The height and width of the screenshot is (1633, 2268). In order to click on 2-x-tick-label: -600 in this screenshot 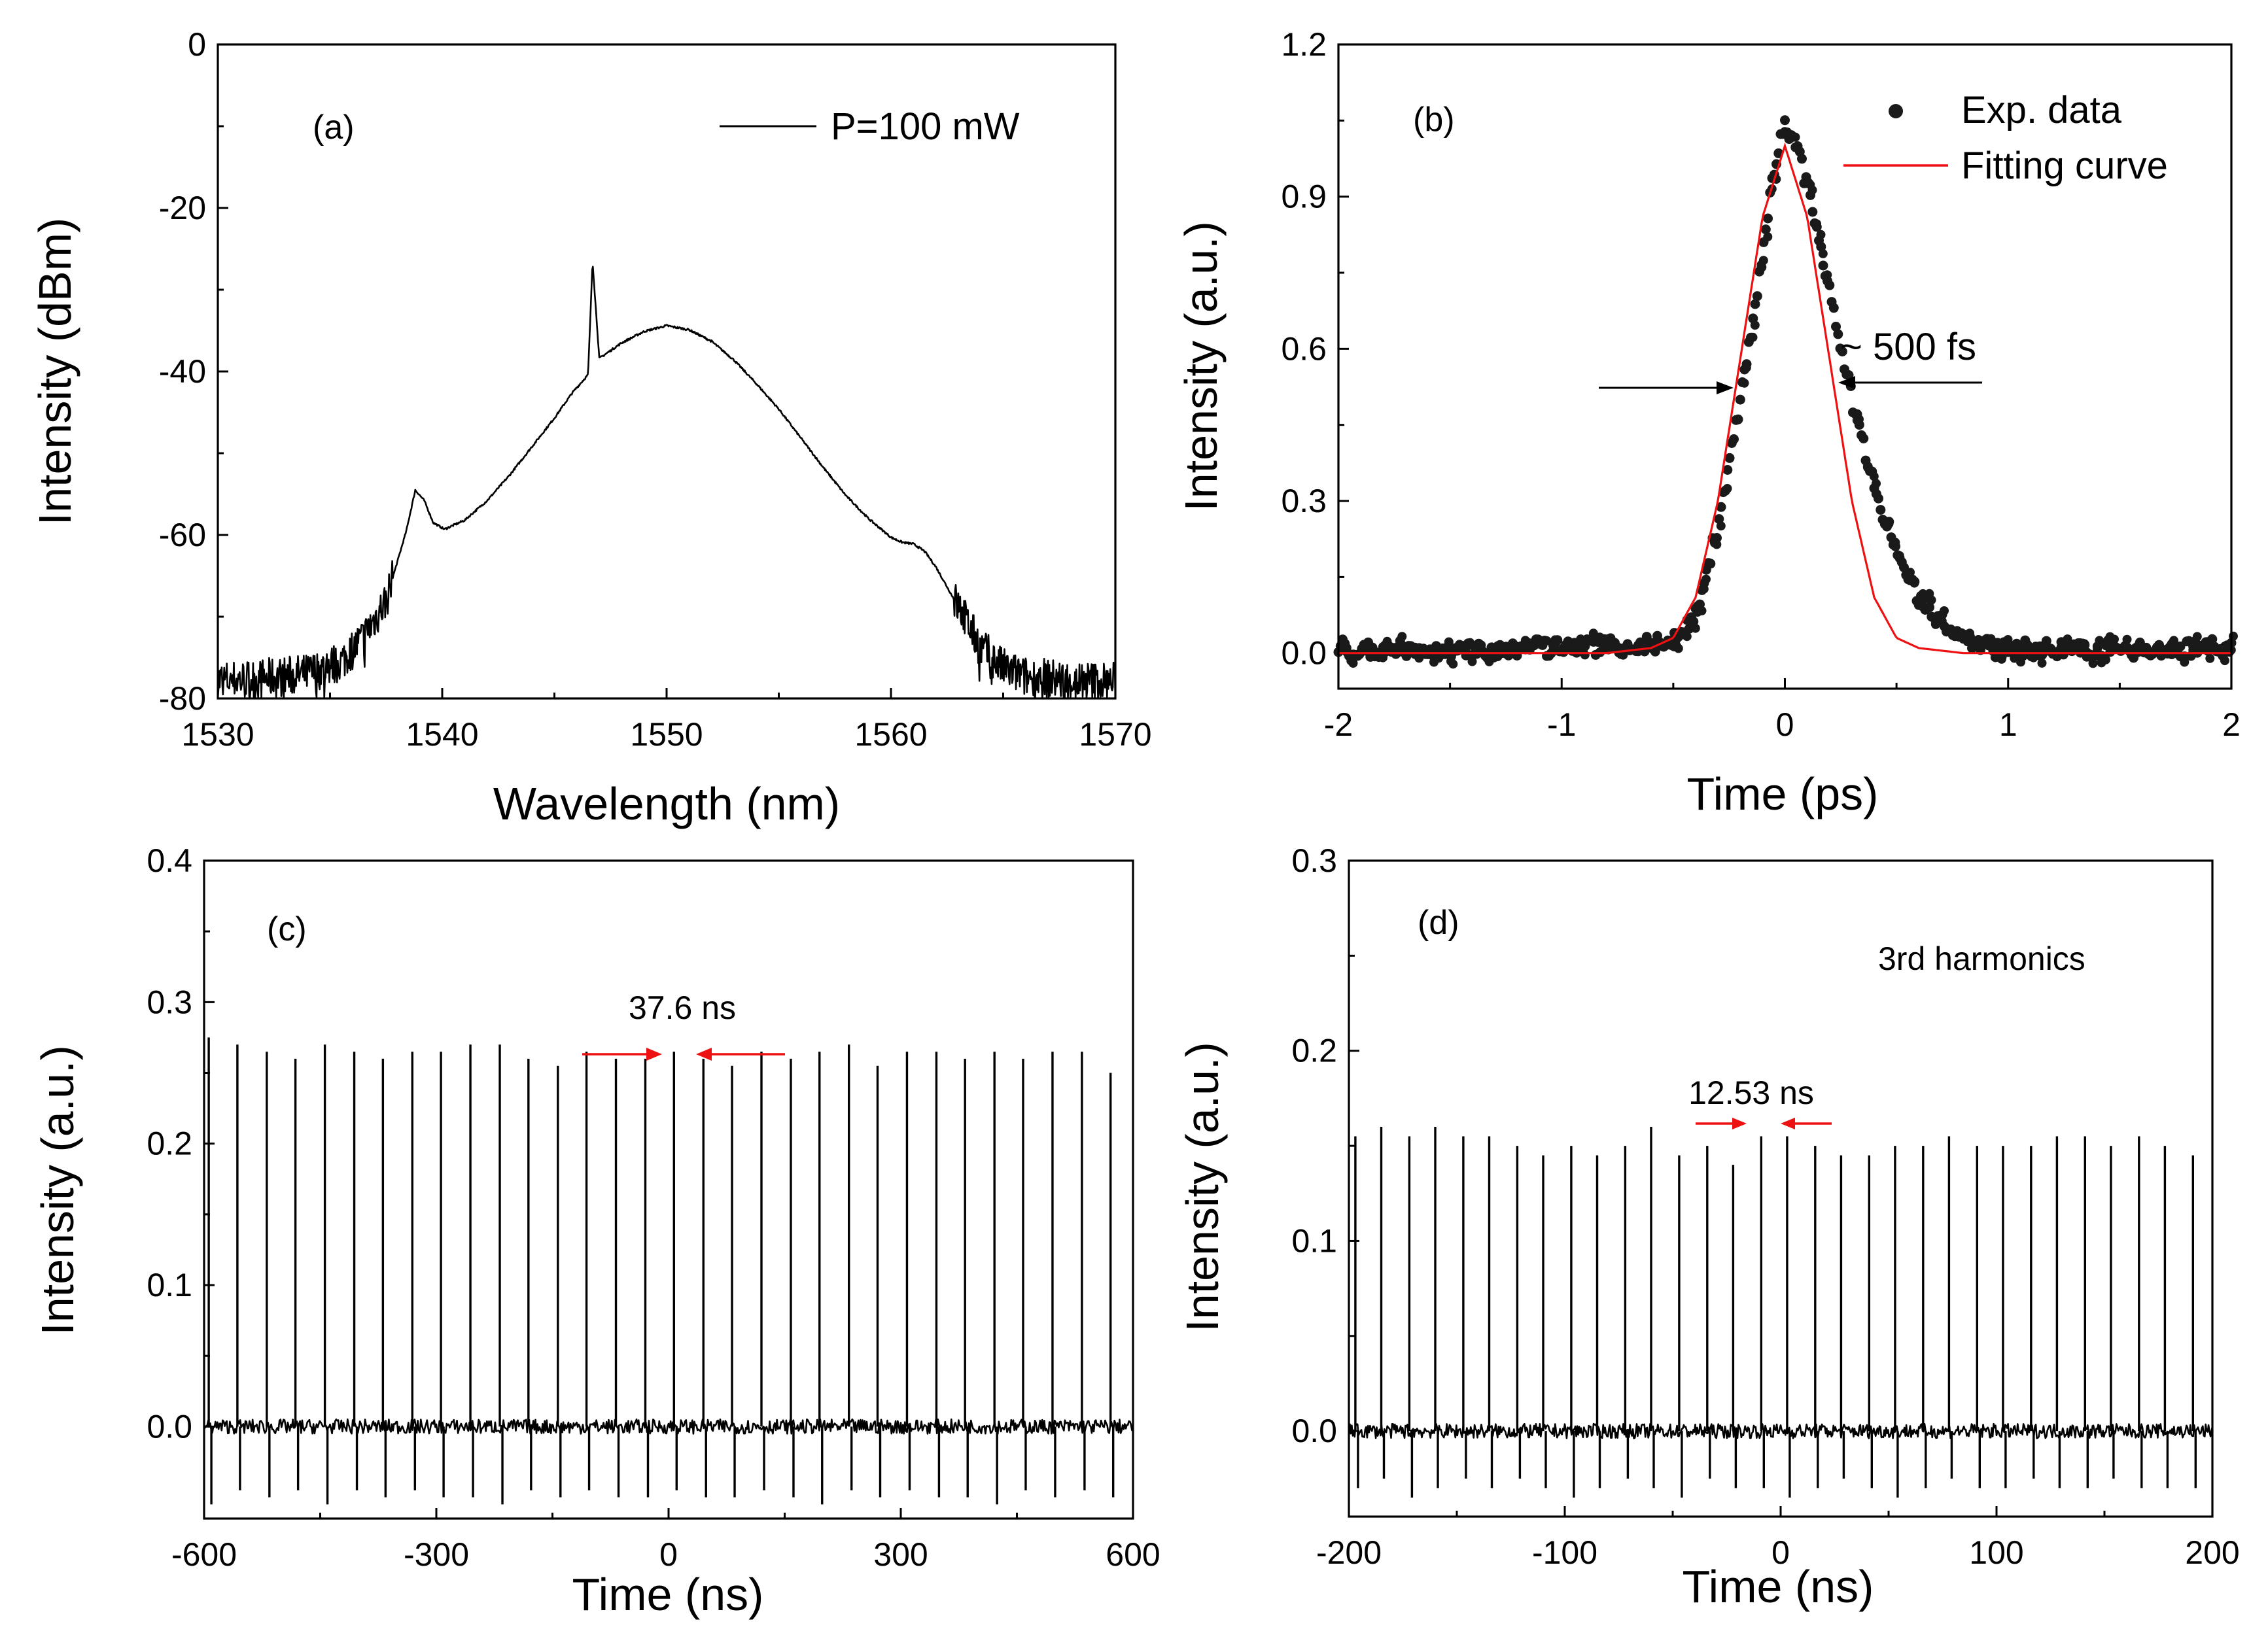, I will do `click(204, 1555)`.